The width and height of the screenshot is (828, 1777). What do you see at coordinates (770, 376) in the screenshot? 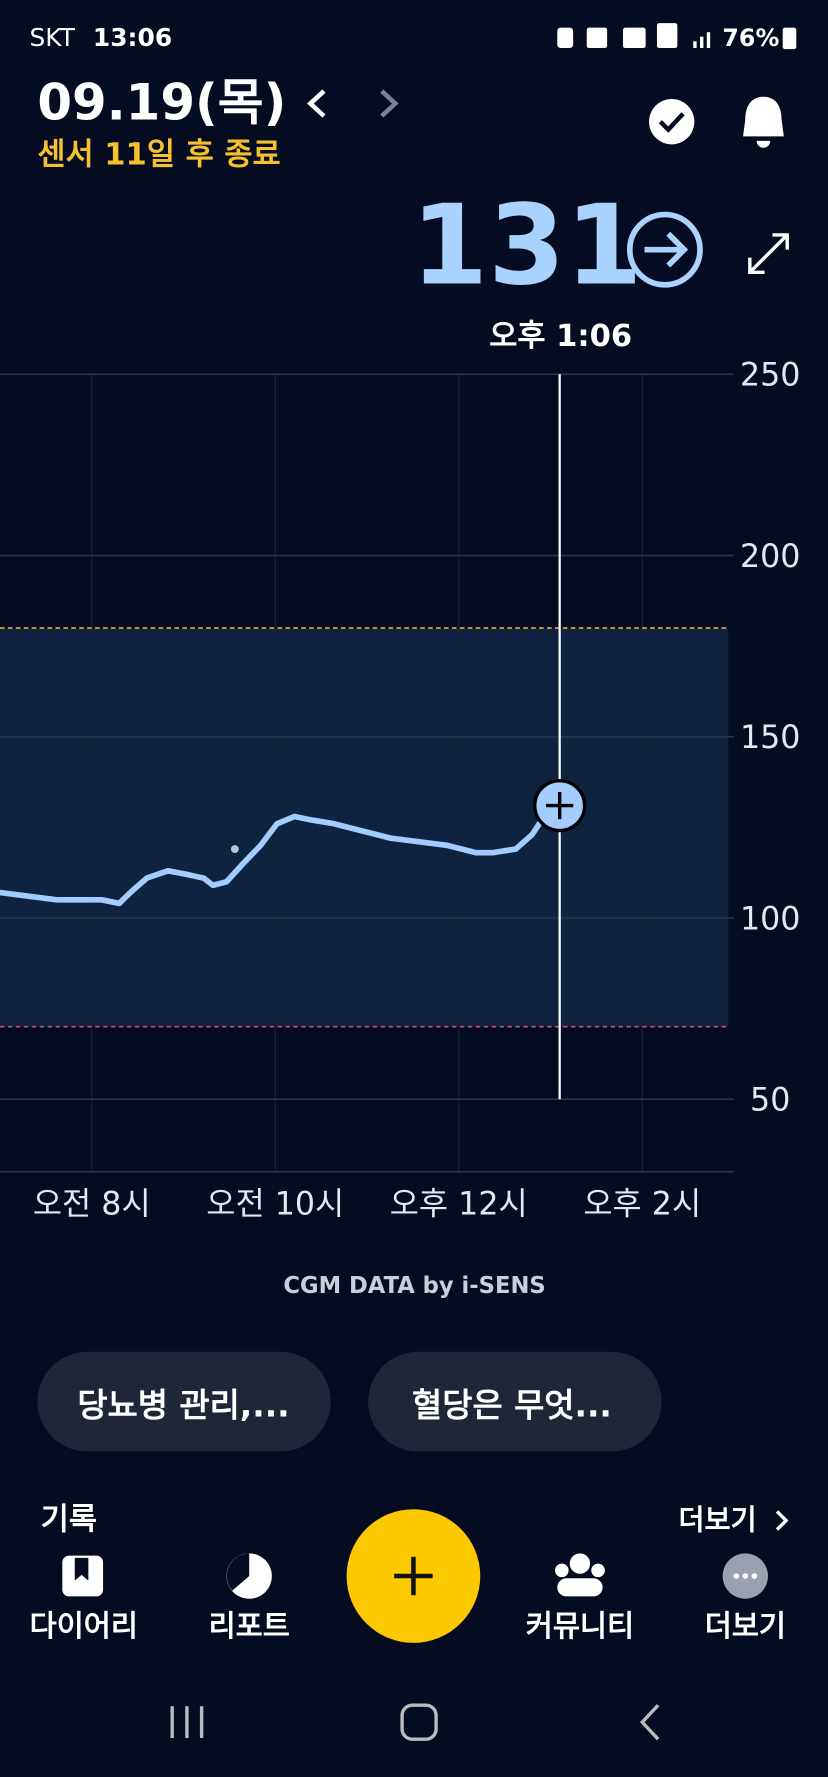
I see `y-tick-label: 250` at bounding box center [770, 376].